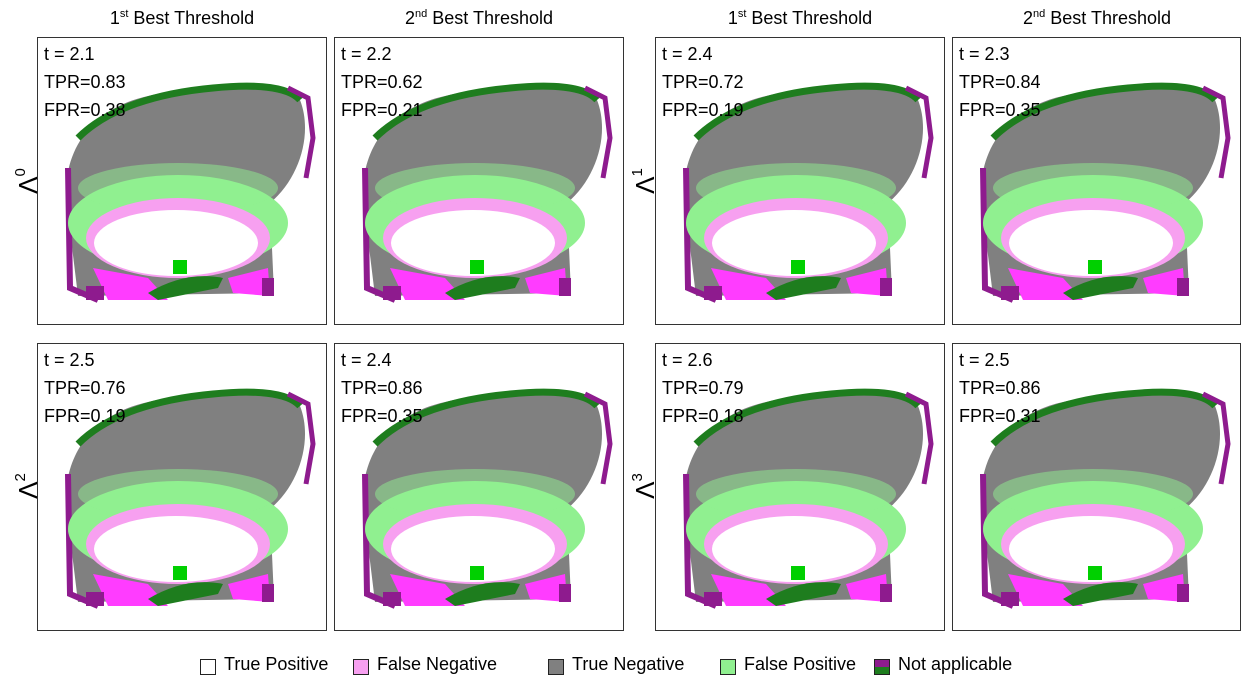  Describe the element at coordinates (637, 172) in the screenshot. I see `row-superscript: 1` at that location.